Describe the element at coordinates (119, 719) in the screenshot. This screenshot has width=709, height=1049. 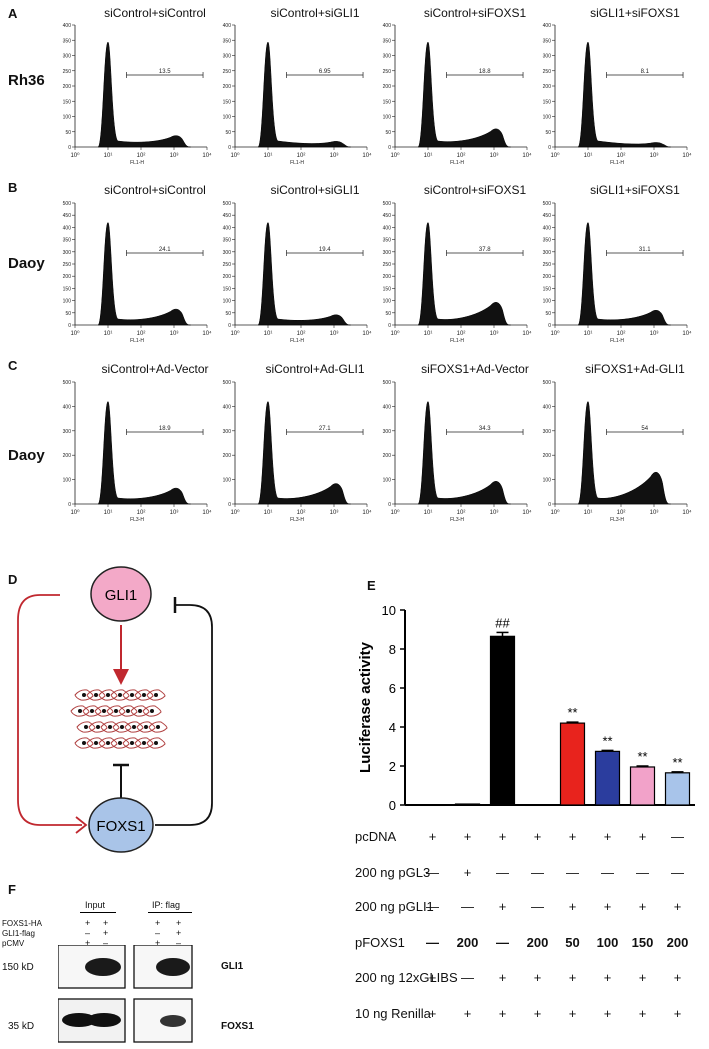
I see `cell-cluster` at that location.